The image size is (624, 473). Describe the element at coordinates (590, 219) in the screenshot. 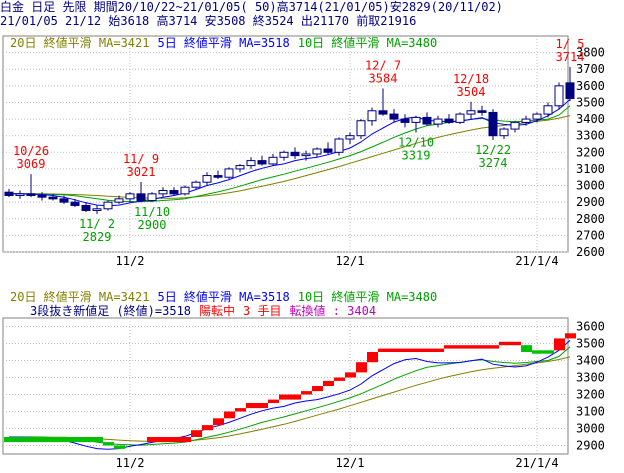

I see `y-tick-label: 2800` at that location.